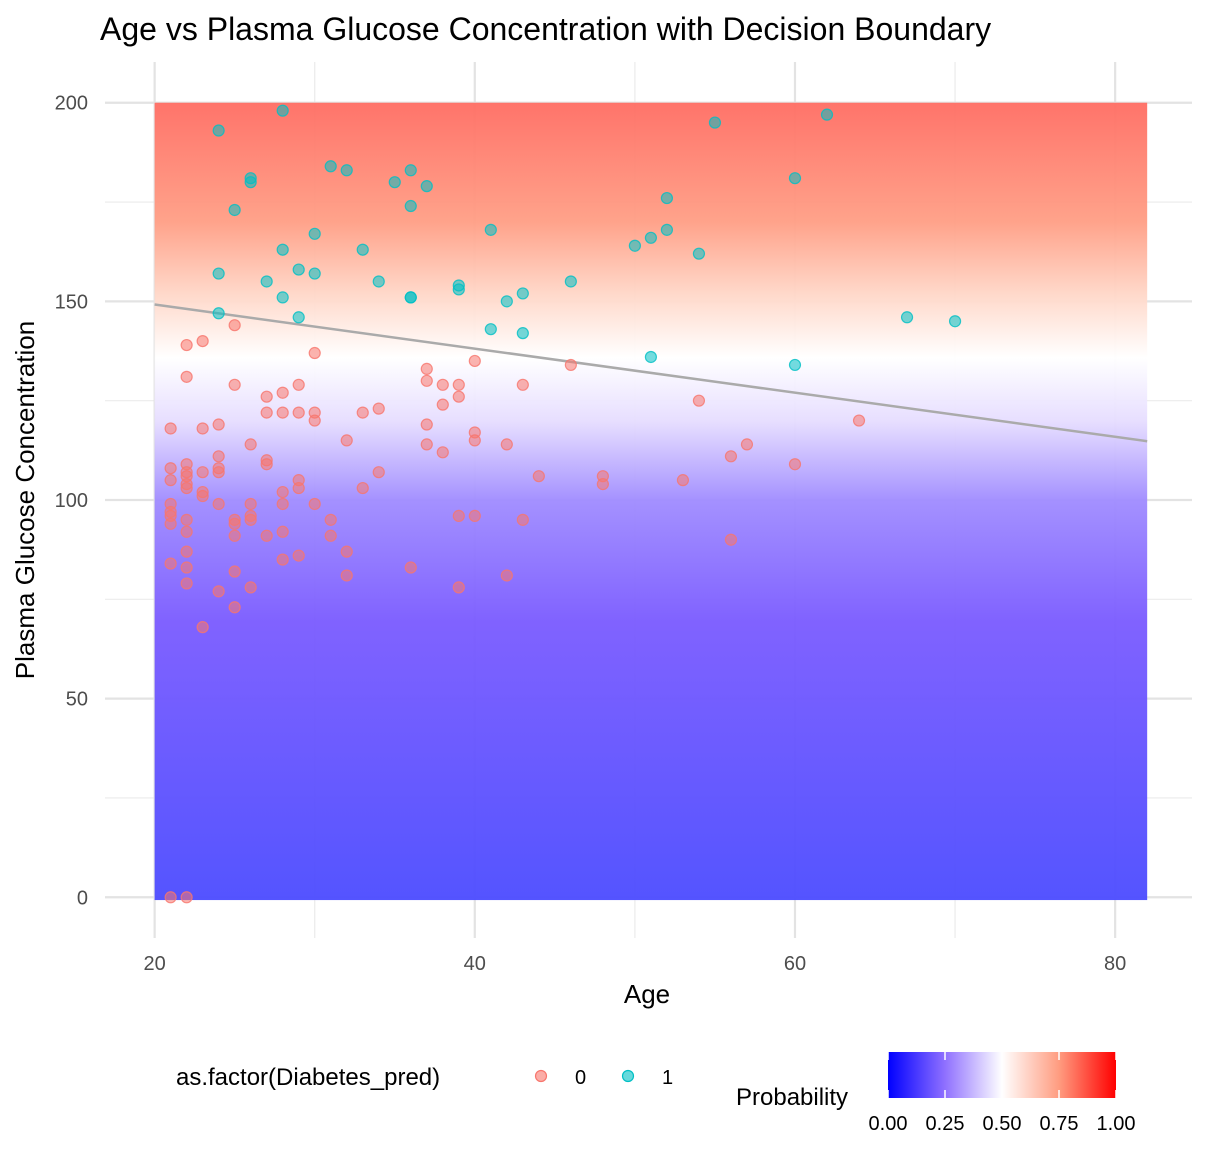 The image size is (1208, 1169). I want to click on x-tick-label: 80, so click(1115, 964).